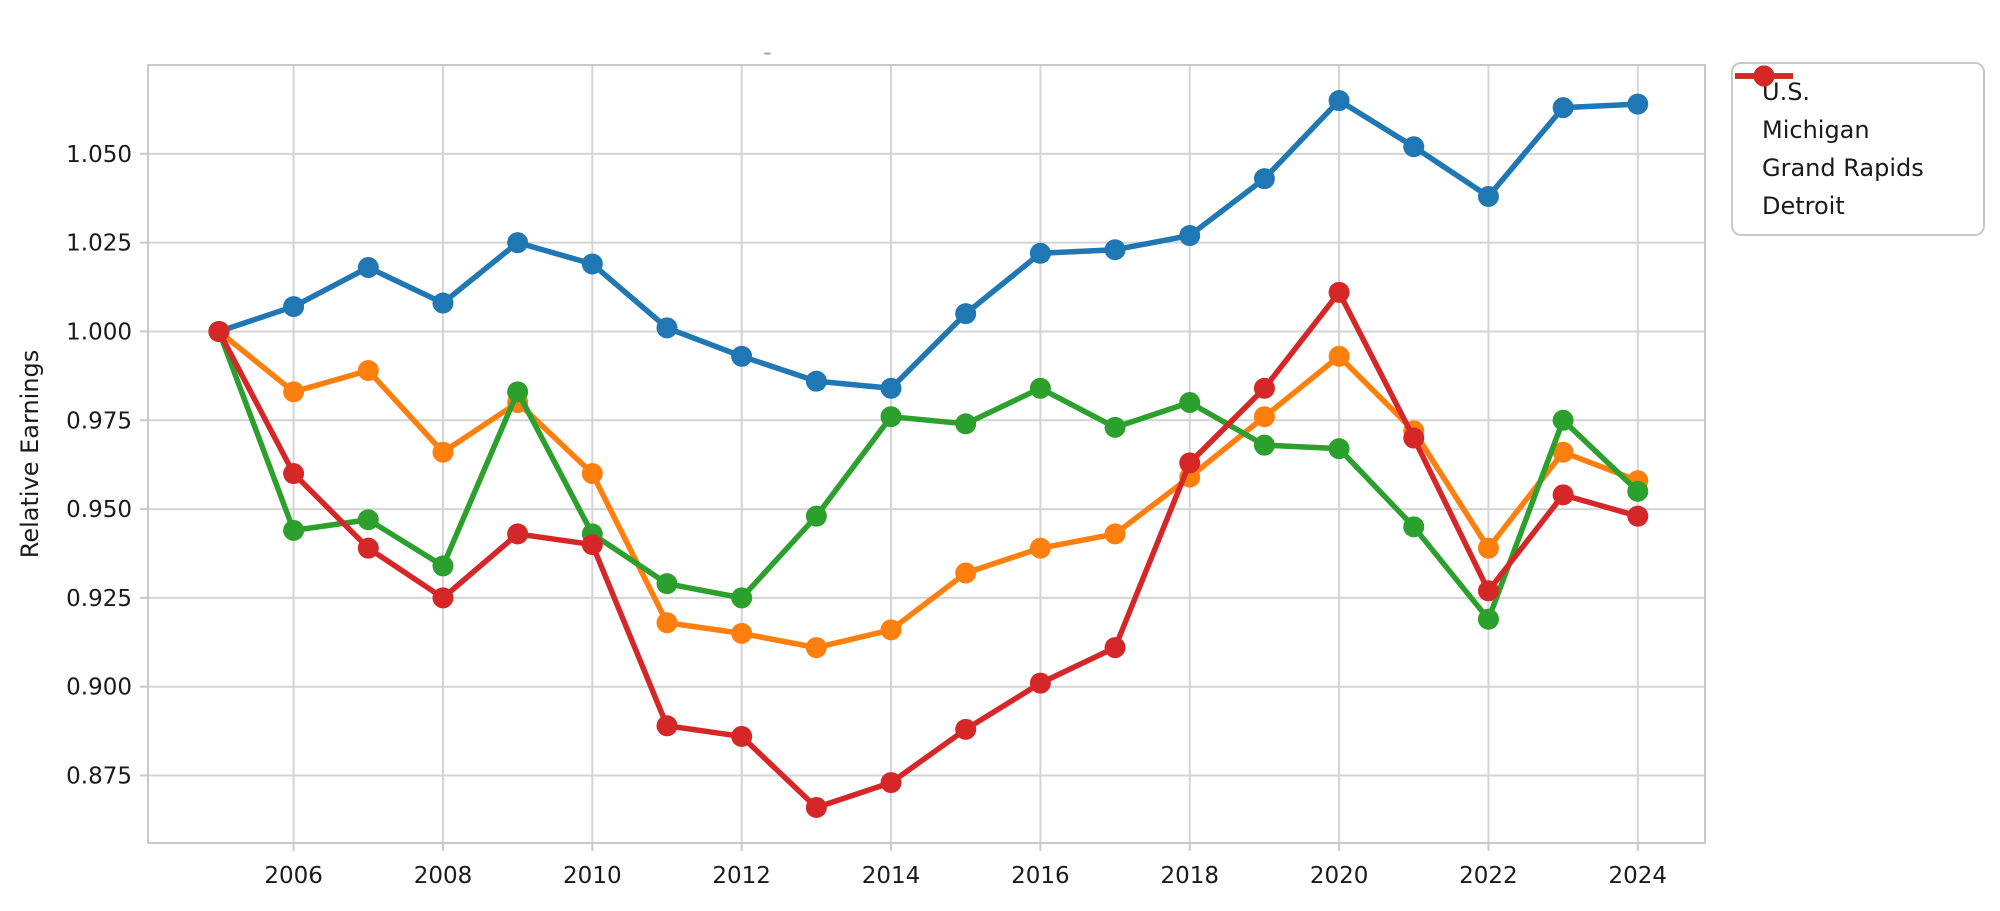 The height and width of the screenshot is (911, 2000). What do you see at coordinates (1816, 130) in the screenshot?
I see `legend-label: Michigan` at bounding box center [1816, 130].